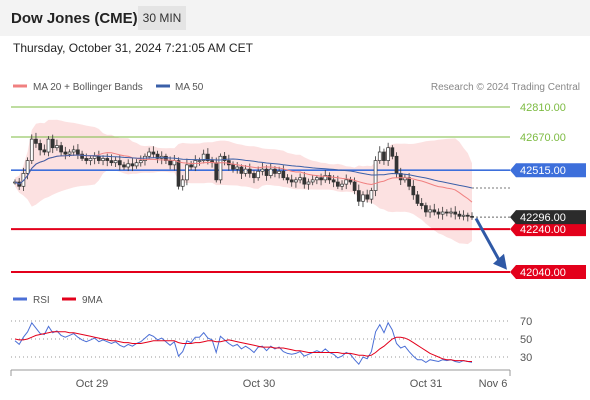 This screenshot has width=590, height=400. I want to click on legend-ma20-label: MA 20 + Bollinger Bands, so click(88, 87).